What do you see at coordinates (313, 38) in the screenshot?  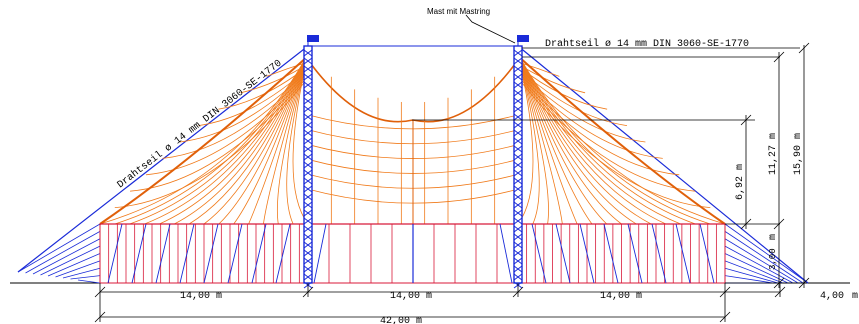 I see `flag-left` at bounding box center [313, 38].